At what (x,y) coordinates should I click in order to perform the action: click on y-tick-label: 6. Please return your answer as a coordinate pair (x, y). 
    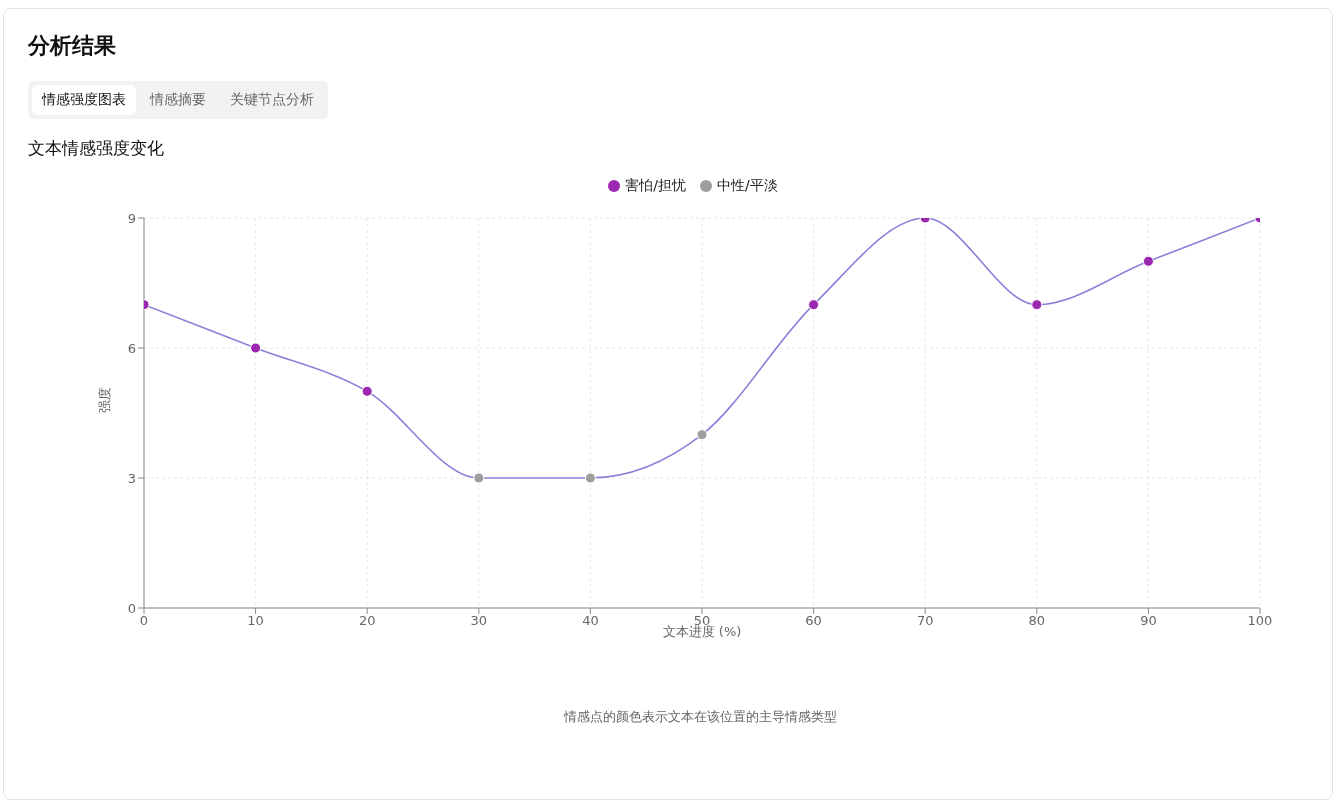
    Looking at the image, I should click on (131, 348).